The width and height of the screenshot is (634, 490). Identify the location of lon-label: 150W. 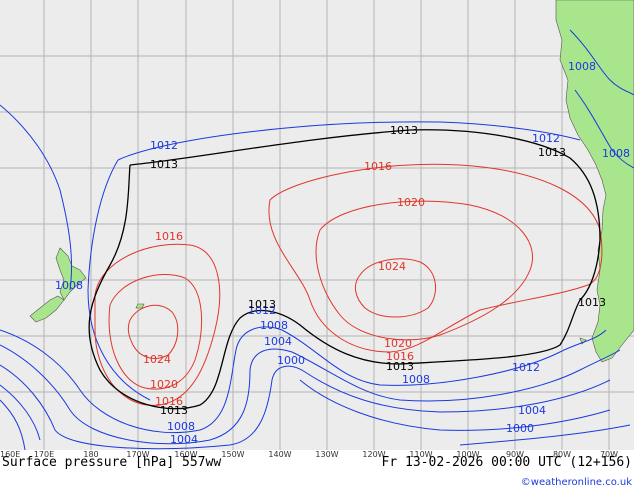
(232, 454).